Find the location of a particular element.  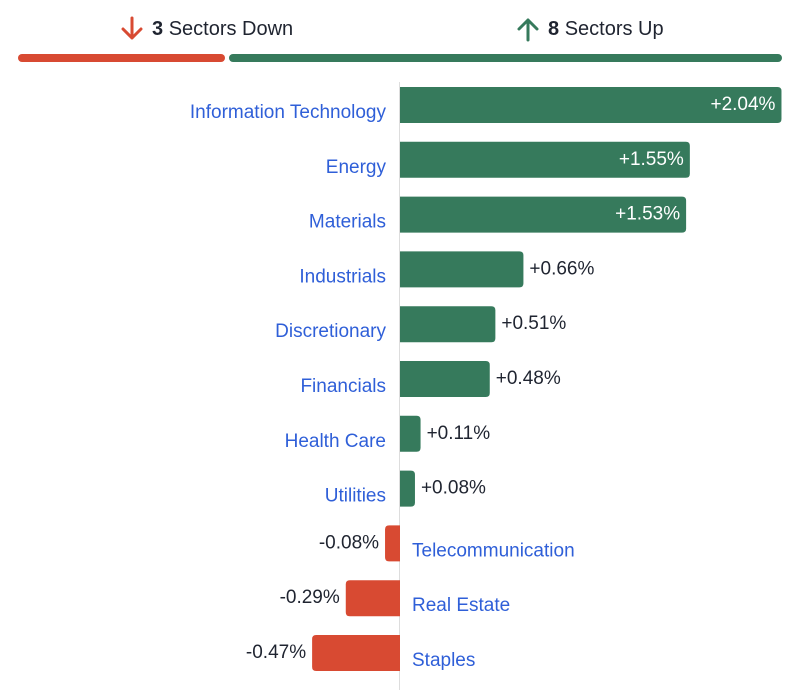

category-label: Information Technology is located at coordinates (288, 112).